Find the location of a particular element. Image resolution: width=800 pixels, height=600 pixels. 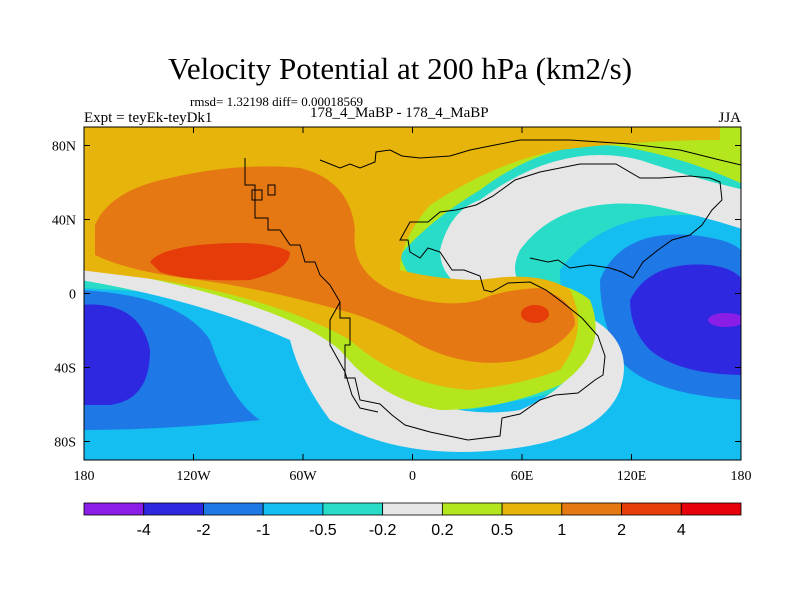

x-tick-label: 120W is located at coordinates (193, 476).